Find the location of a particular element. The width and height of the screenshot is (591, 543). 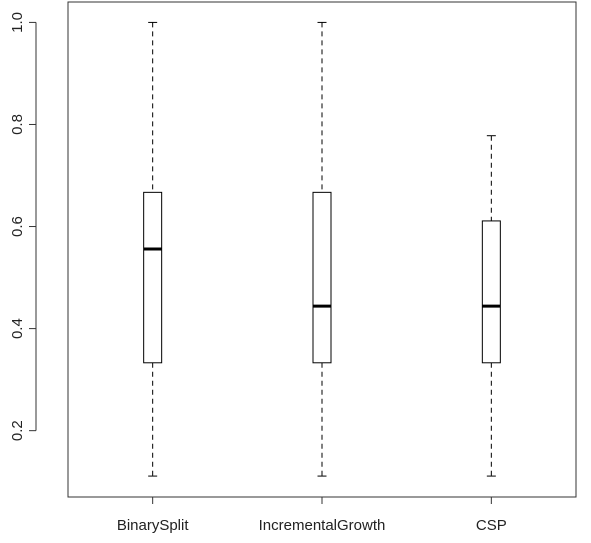

y-tick-label: 0.6 is located at coordinates (17, 226).